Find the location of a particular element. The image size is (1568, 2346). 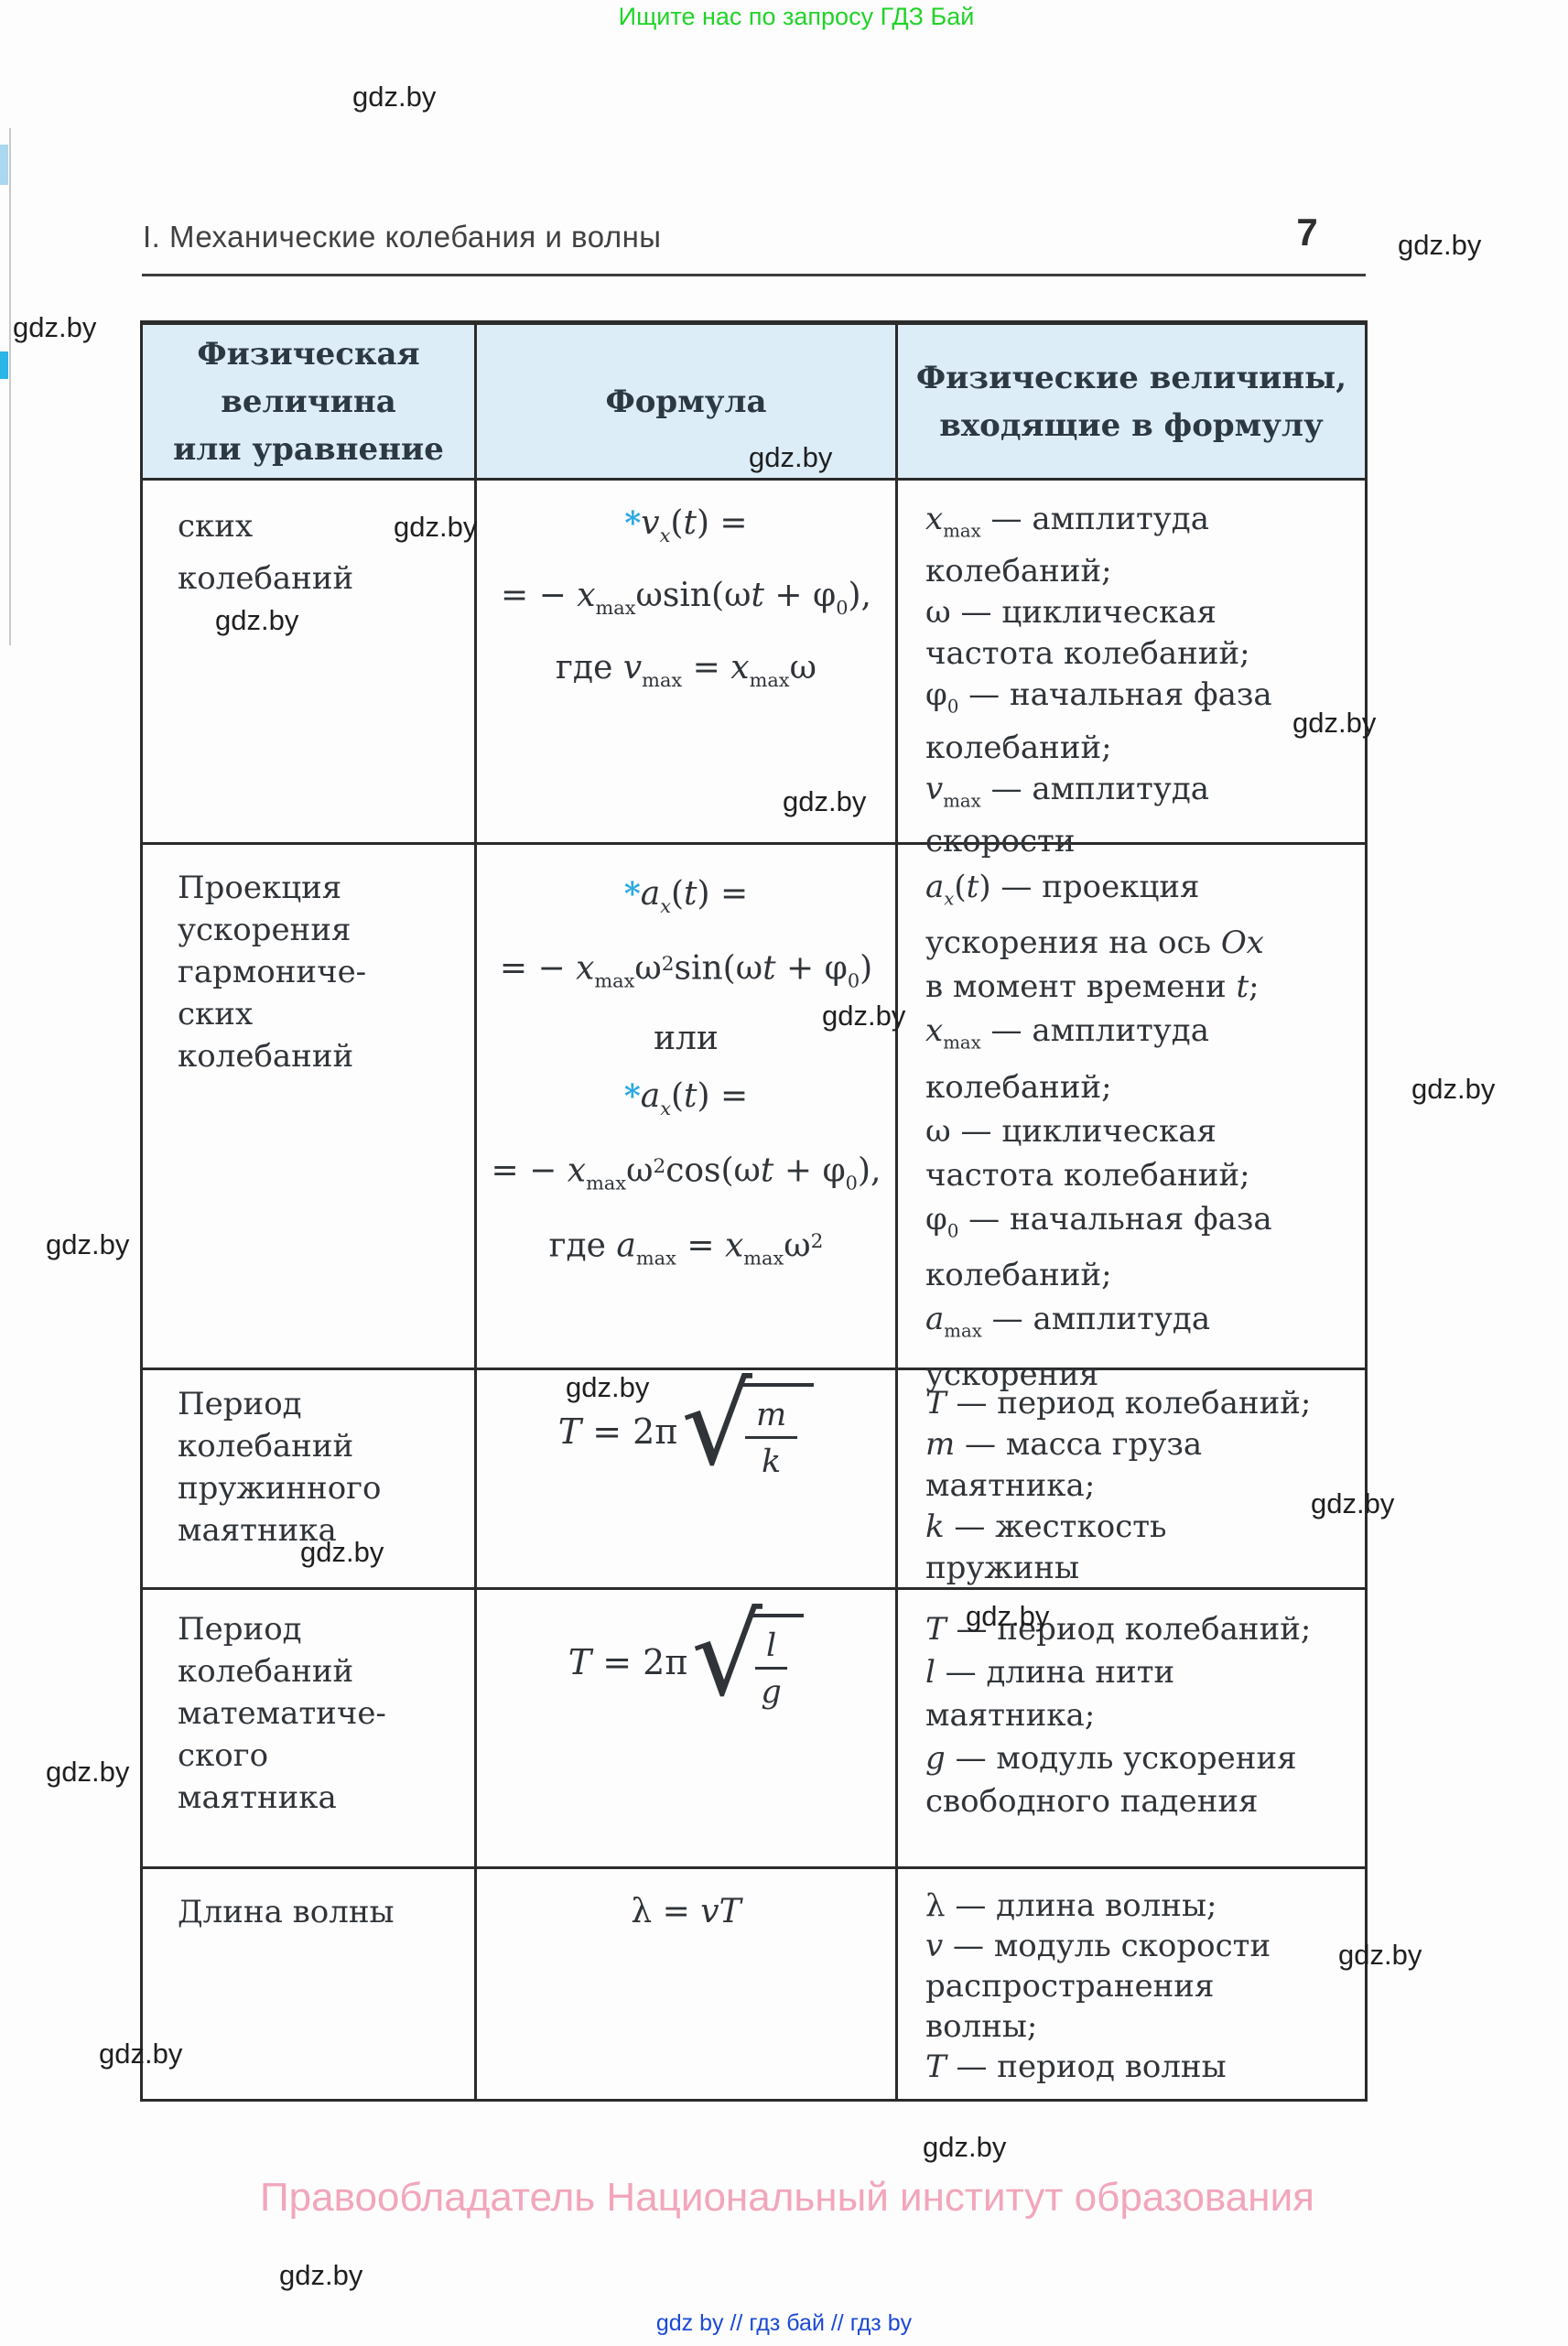

row-spring-period-name: Период колебаний пружинного маятника is located at coordinates (310, 1480).